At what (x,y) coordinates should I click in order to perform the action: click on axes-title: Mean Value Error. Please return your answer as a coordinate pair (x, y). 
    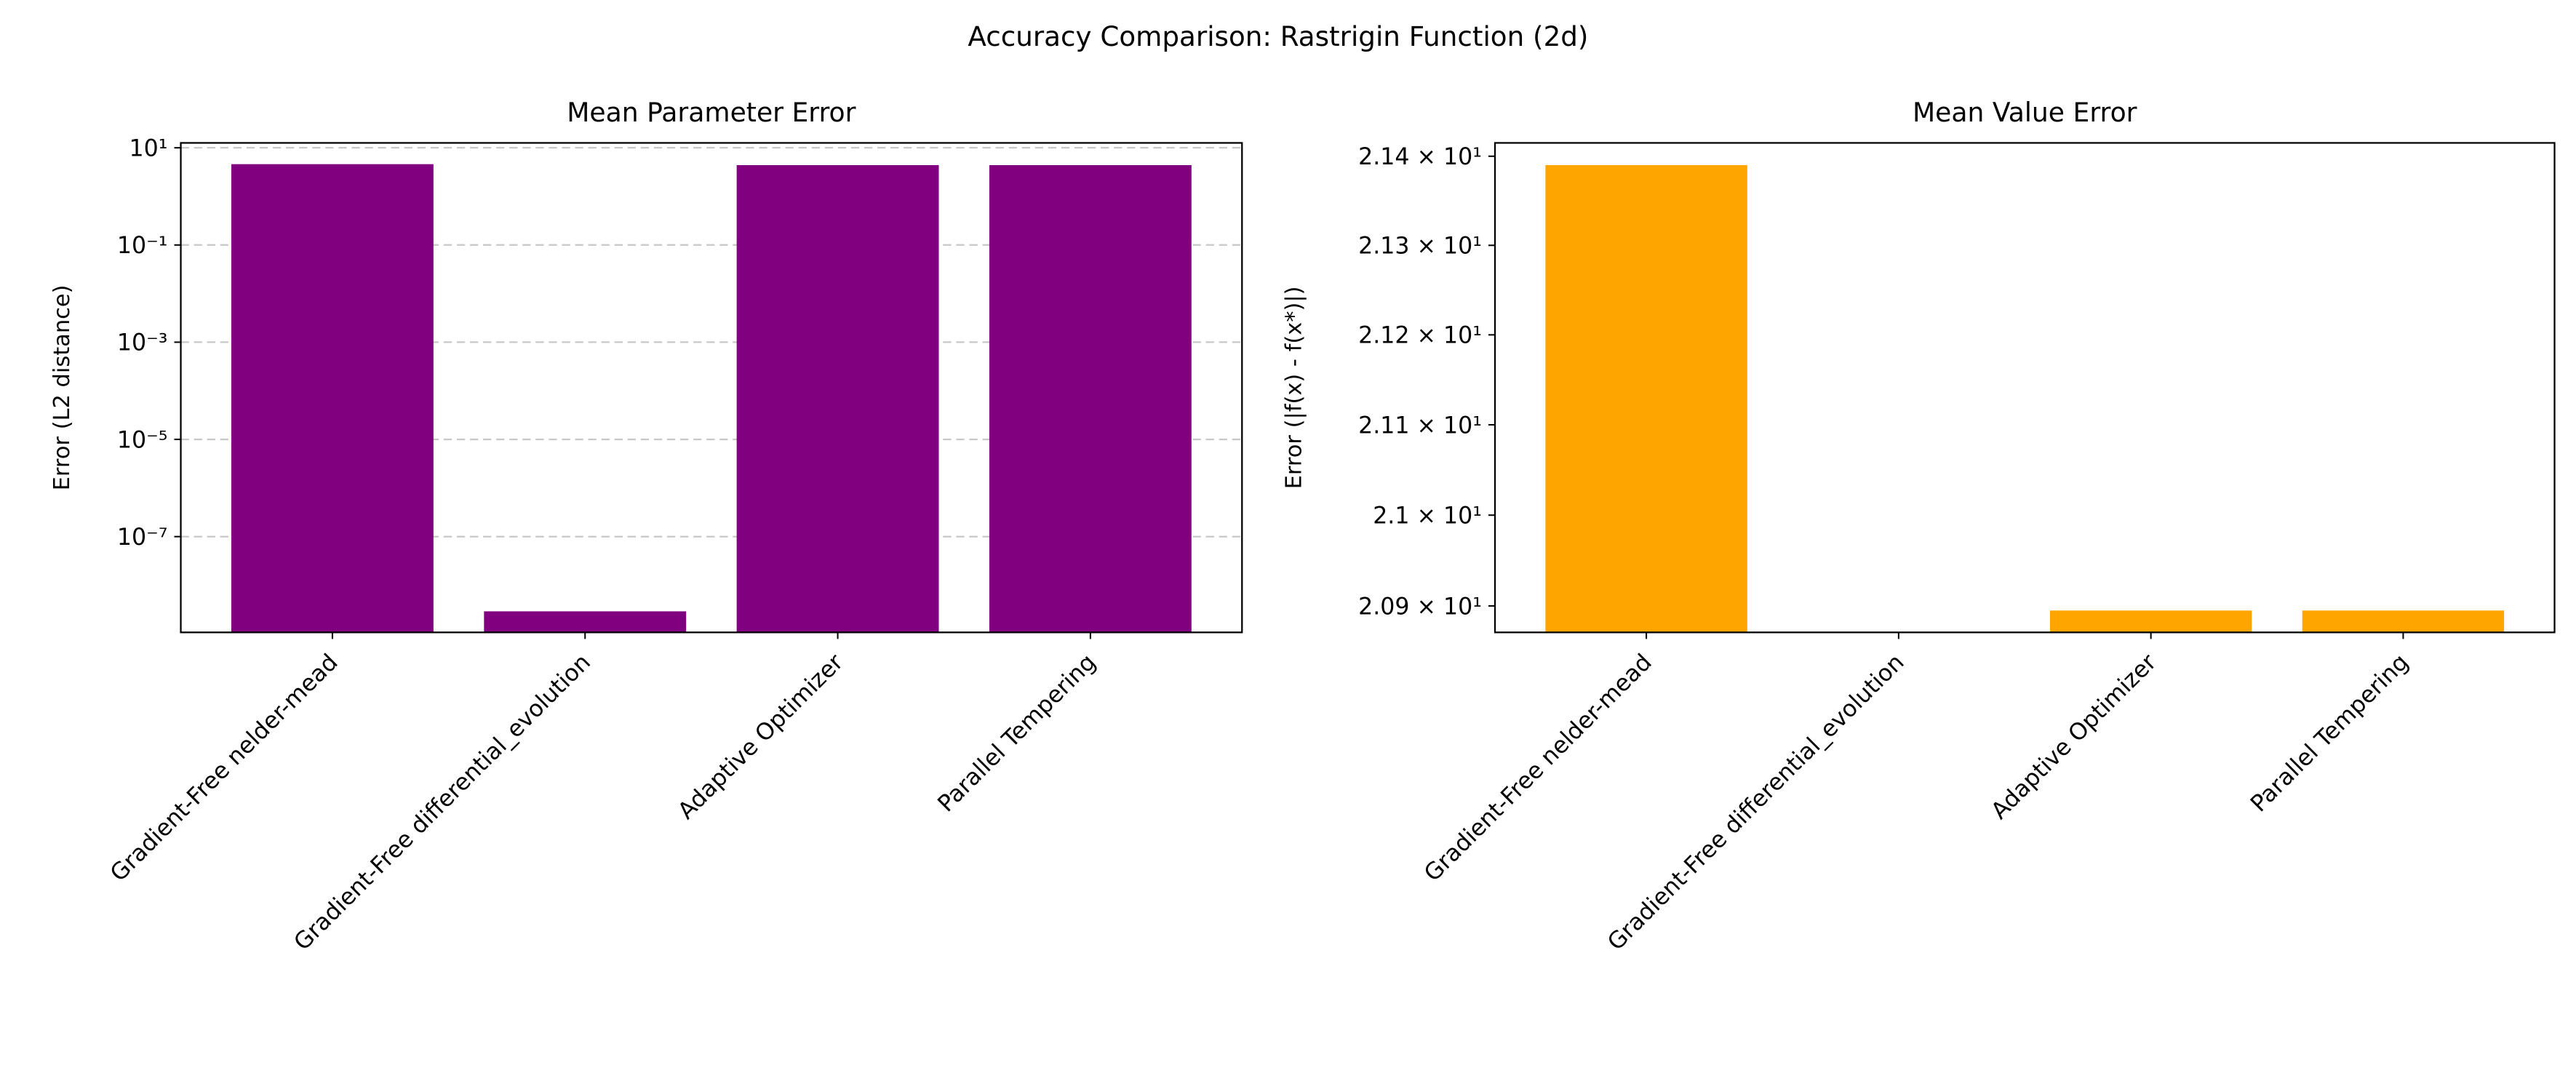
    Looking at the image, I should click on (2025, 112).